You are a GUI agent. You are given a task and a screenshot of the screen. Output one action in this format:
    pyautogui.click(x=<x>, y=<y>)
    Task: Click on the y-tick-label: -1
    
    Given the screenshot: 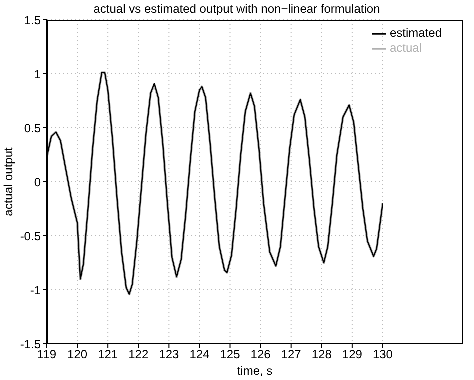 What is the action you would take?
    pyautogui.click(x=36, y=290)
    